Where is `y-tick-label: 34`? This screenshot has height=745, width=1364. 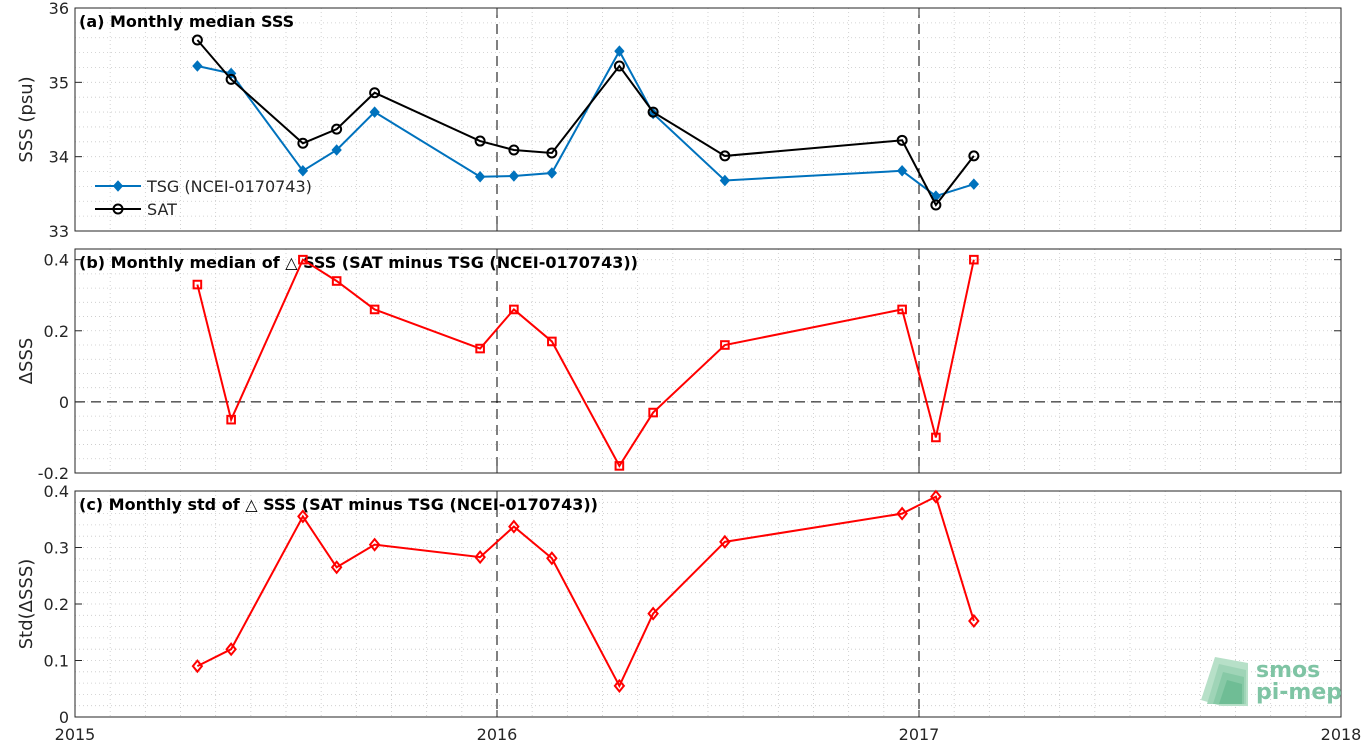
y-tick-label: 34 is located at coordinates (59, 157).